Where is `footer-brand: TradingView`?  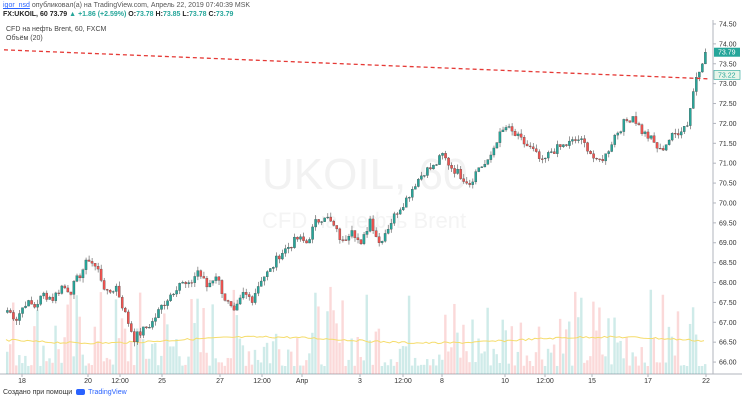
footer-brand: TradingView is located at coordinates (107, 392).